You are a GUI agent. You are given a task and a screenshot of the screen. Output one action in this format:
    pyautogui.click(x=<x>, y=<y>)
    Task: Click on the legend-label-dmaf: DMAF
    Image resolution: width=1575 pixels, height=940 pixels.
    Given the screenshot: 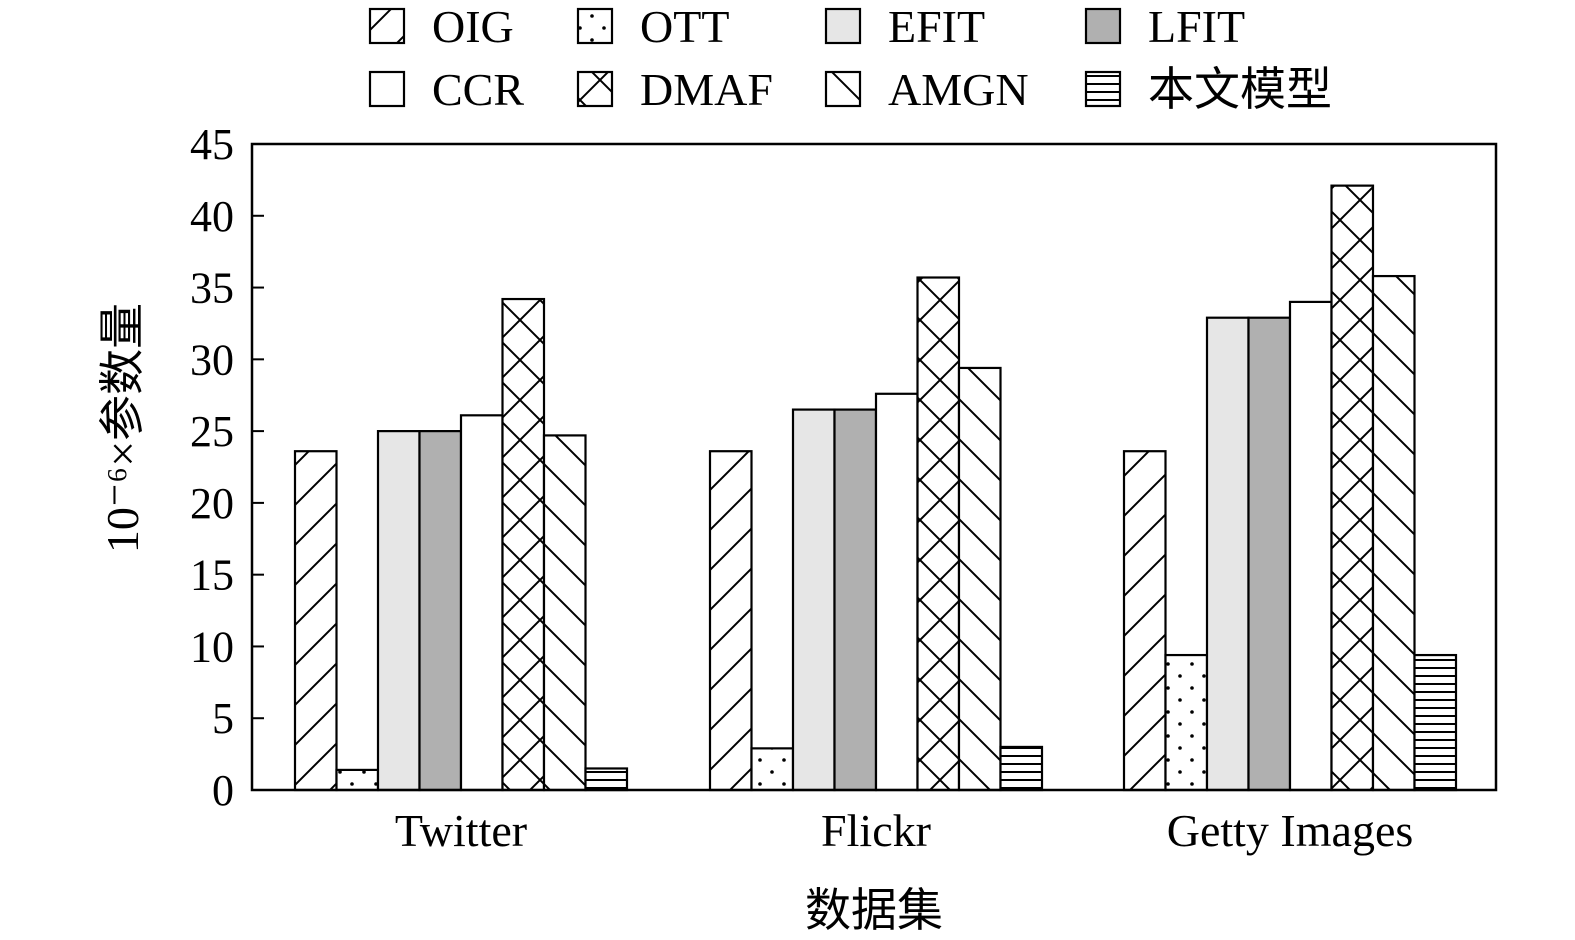 What is the action you would take?
    pyautogui.click(x=706, y=89)
    